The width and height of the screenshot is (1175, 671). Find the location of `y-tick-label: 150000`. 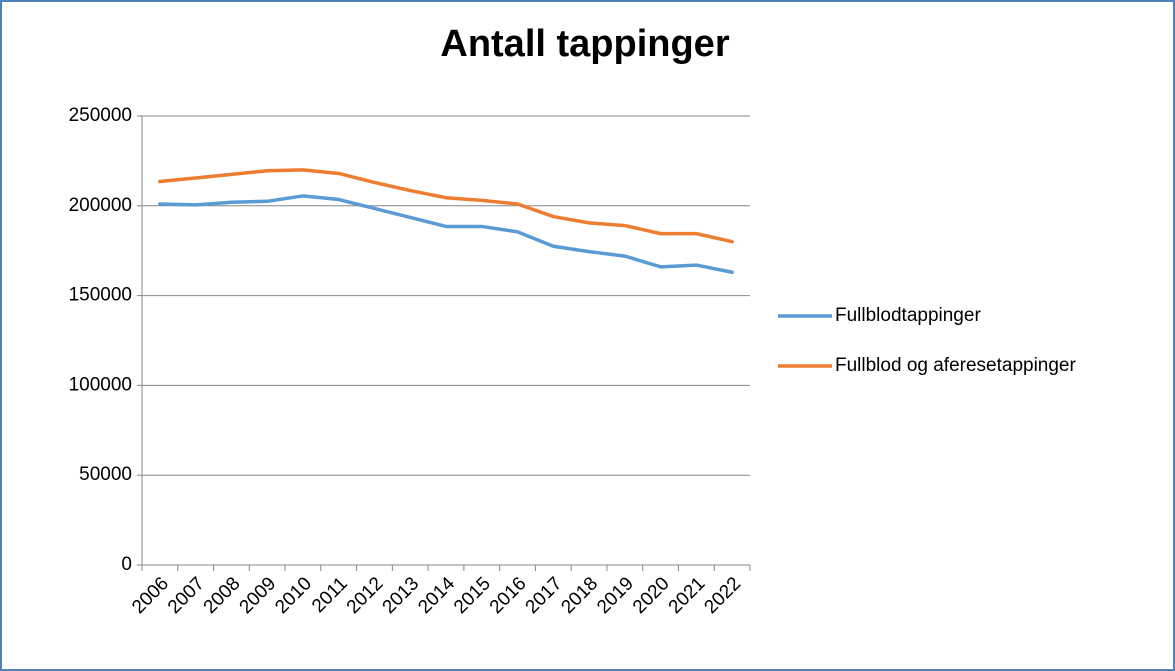

y-tick-label: 150000 is located at coordinates (100, 295).